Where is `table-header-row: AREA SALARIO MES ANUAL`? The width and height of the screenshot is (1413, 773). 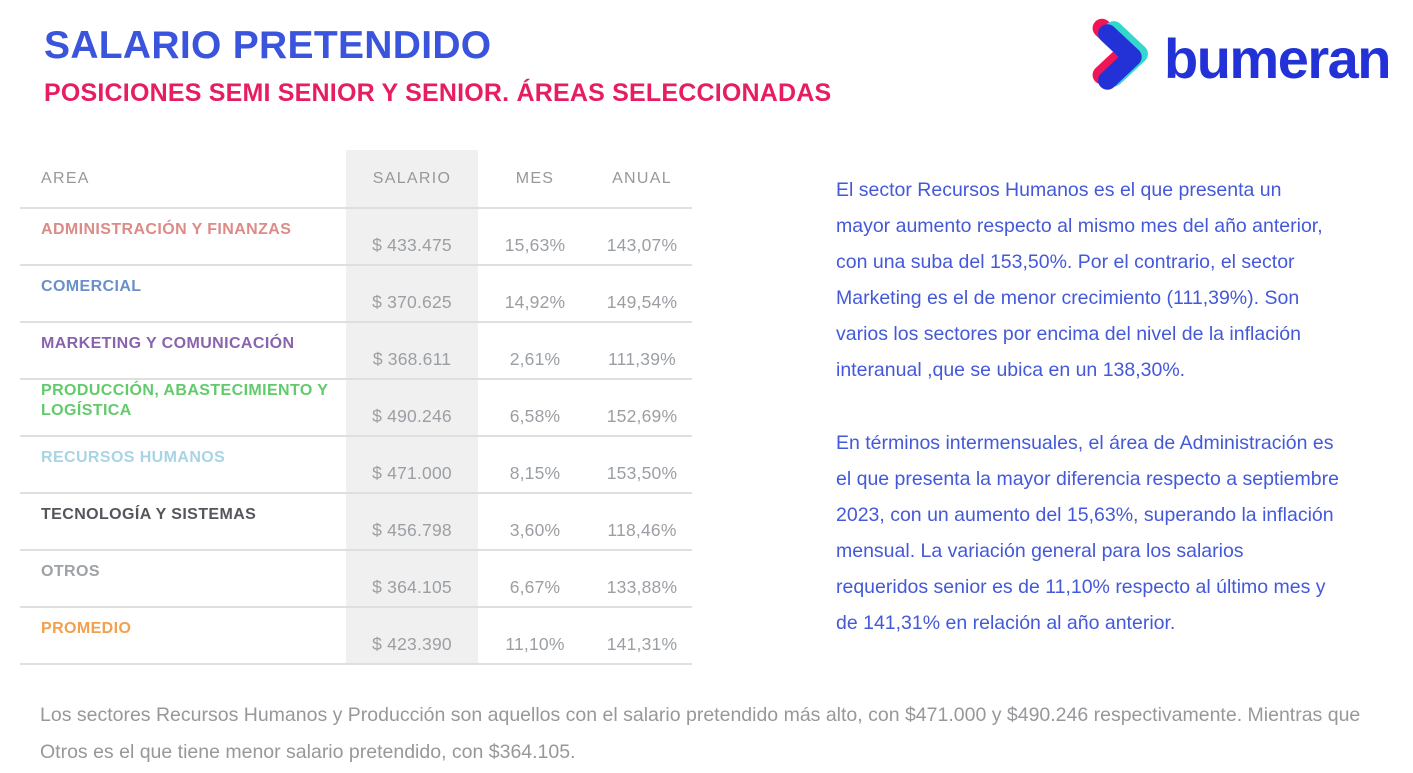 table-header-row: AREA SALARIO MES ANUAL is located at coordinates (356, 179).